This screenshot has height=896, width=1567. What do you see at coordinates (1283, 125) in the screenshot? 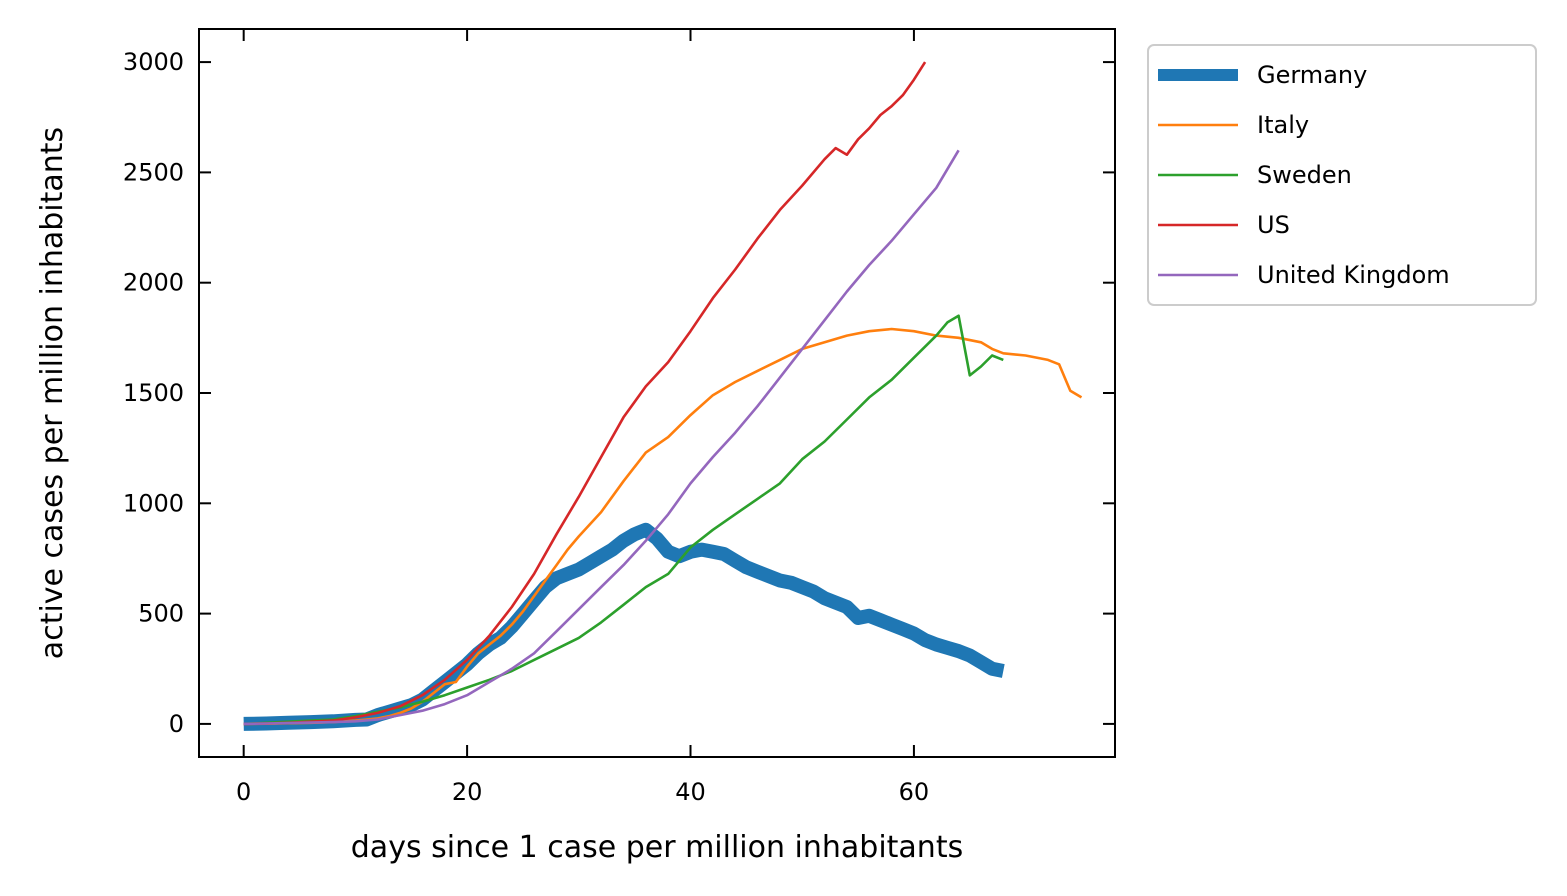
I see `legend-label-italy: Italy` at bounding box center [1283, 125].